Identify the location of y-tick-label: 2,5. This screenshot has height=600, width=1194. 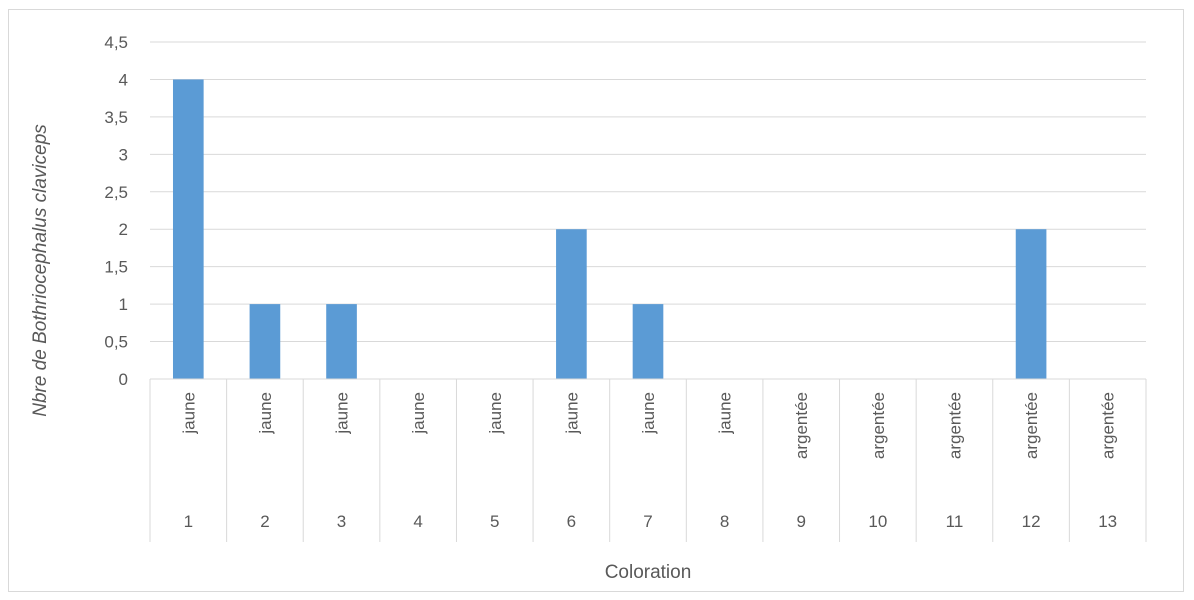
(116, 192).